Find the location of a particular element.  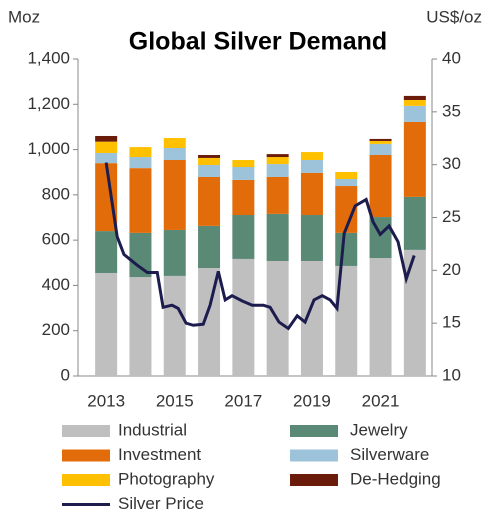

y2-tick-label: 35 is located at coordinates (451, 110).